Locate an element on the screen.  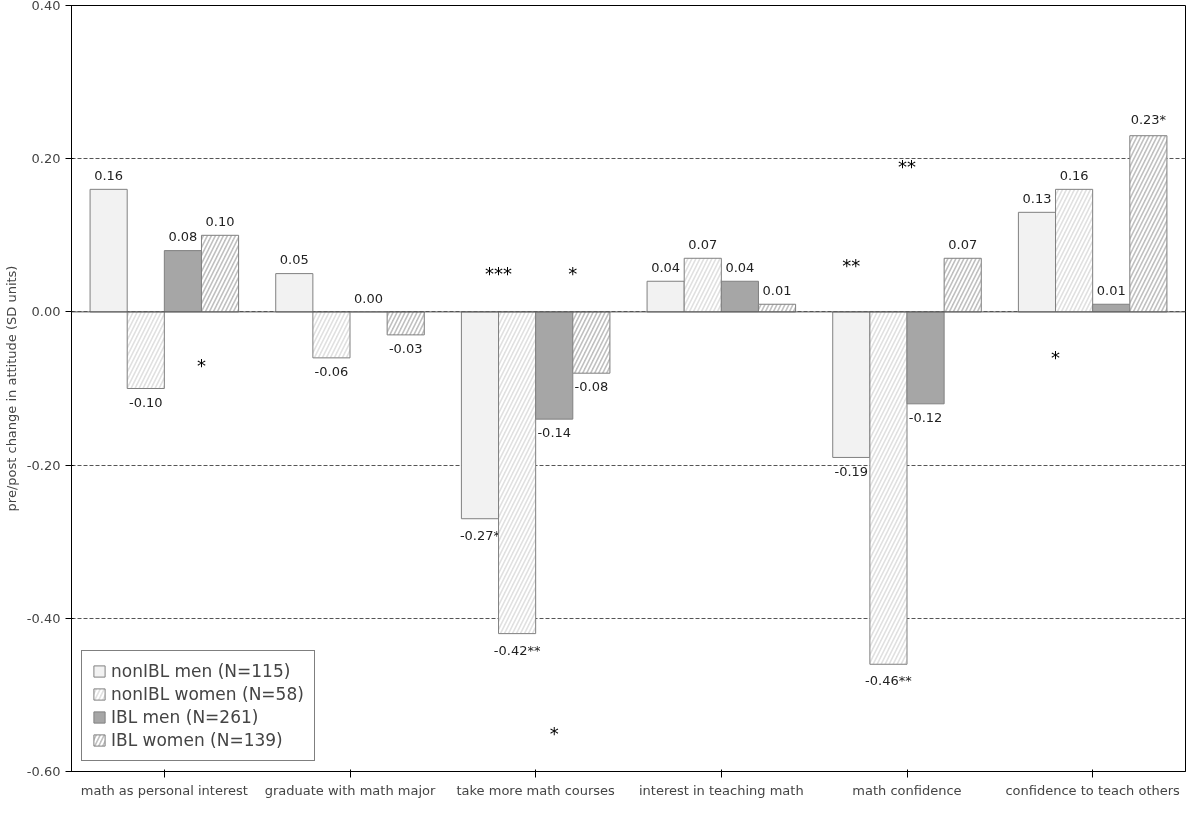
legend-label: IBL women (N=139) is located at coordinates (197, 740).